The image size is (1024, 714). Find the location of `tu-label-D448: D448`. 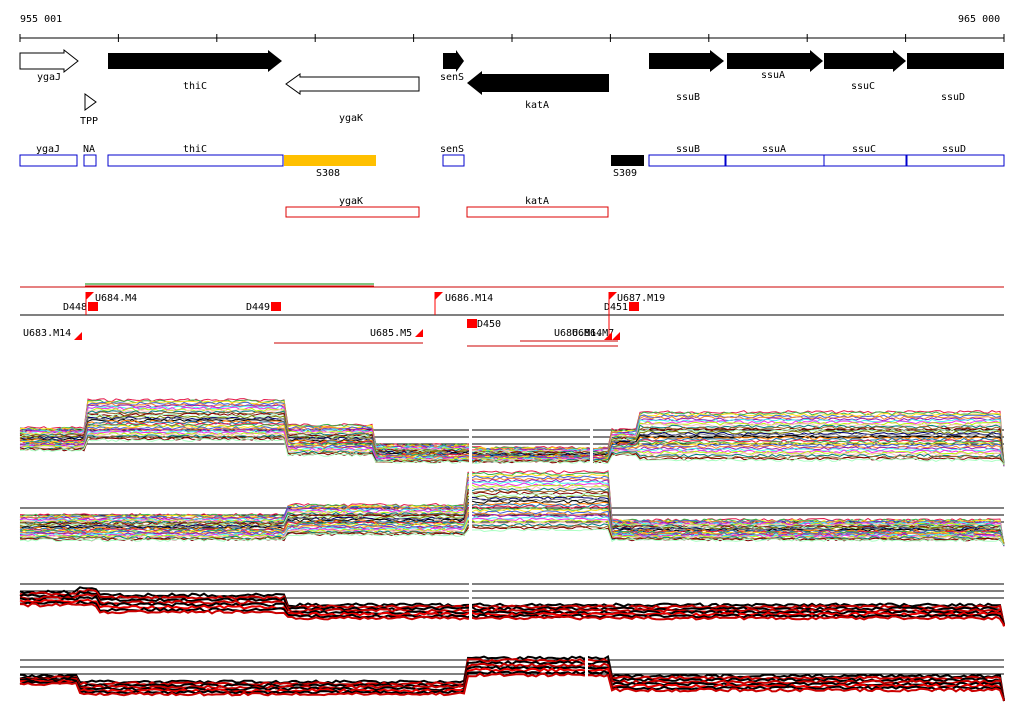

tu-label-D448: D448 is located at coordinates (75, 307).